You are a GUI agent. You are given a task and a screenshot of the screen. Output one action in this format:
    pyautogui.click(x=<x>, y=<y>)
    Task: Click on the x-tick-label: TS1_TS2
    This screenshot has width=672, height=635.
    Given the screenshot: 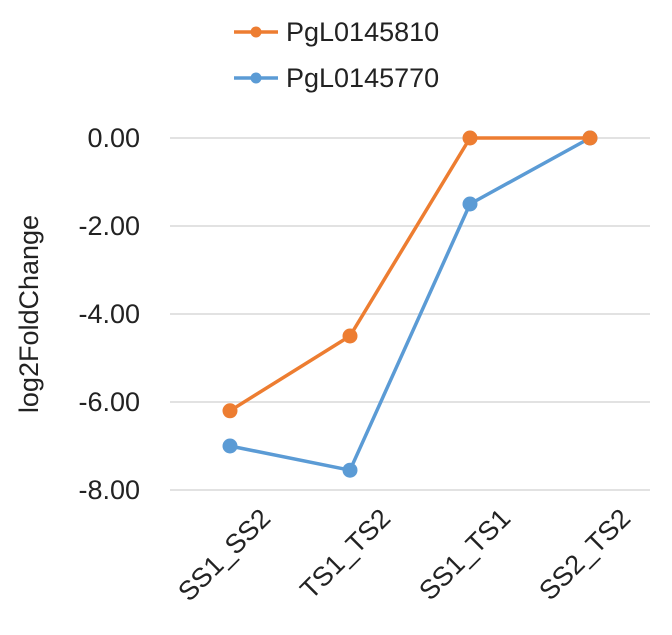 What is the action you would take?
    pyautogui.click(x=345, y=554)
    